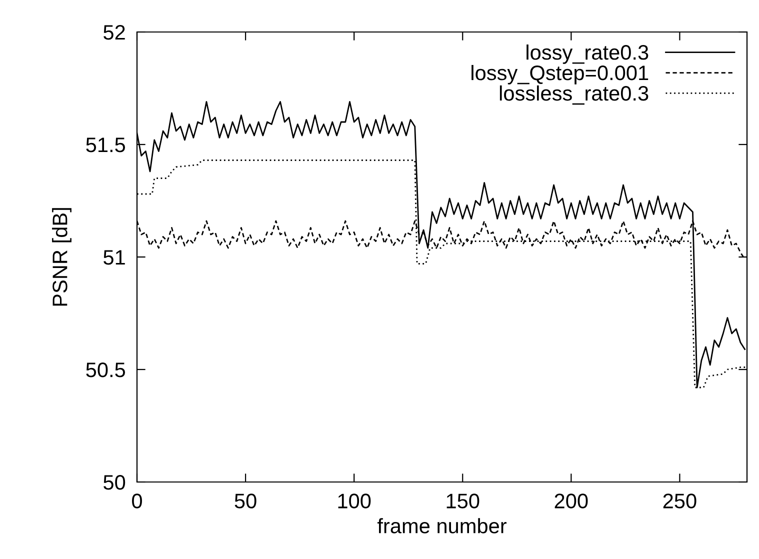 The width and height of the screenshot is (759, 559). Describe the element at coordinates (245, 501) in the screenshot. I see `x-tick-label: 50` at that location.